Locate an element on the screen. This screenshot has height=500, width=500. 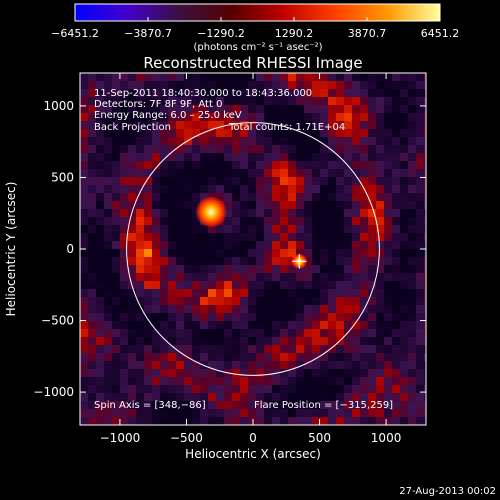
annotation-detectors: Detectors: 7F 8F 9F, Att 0 is located at coordinates (158, 104).